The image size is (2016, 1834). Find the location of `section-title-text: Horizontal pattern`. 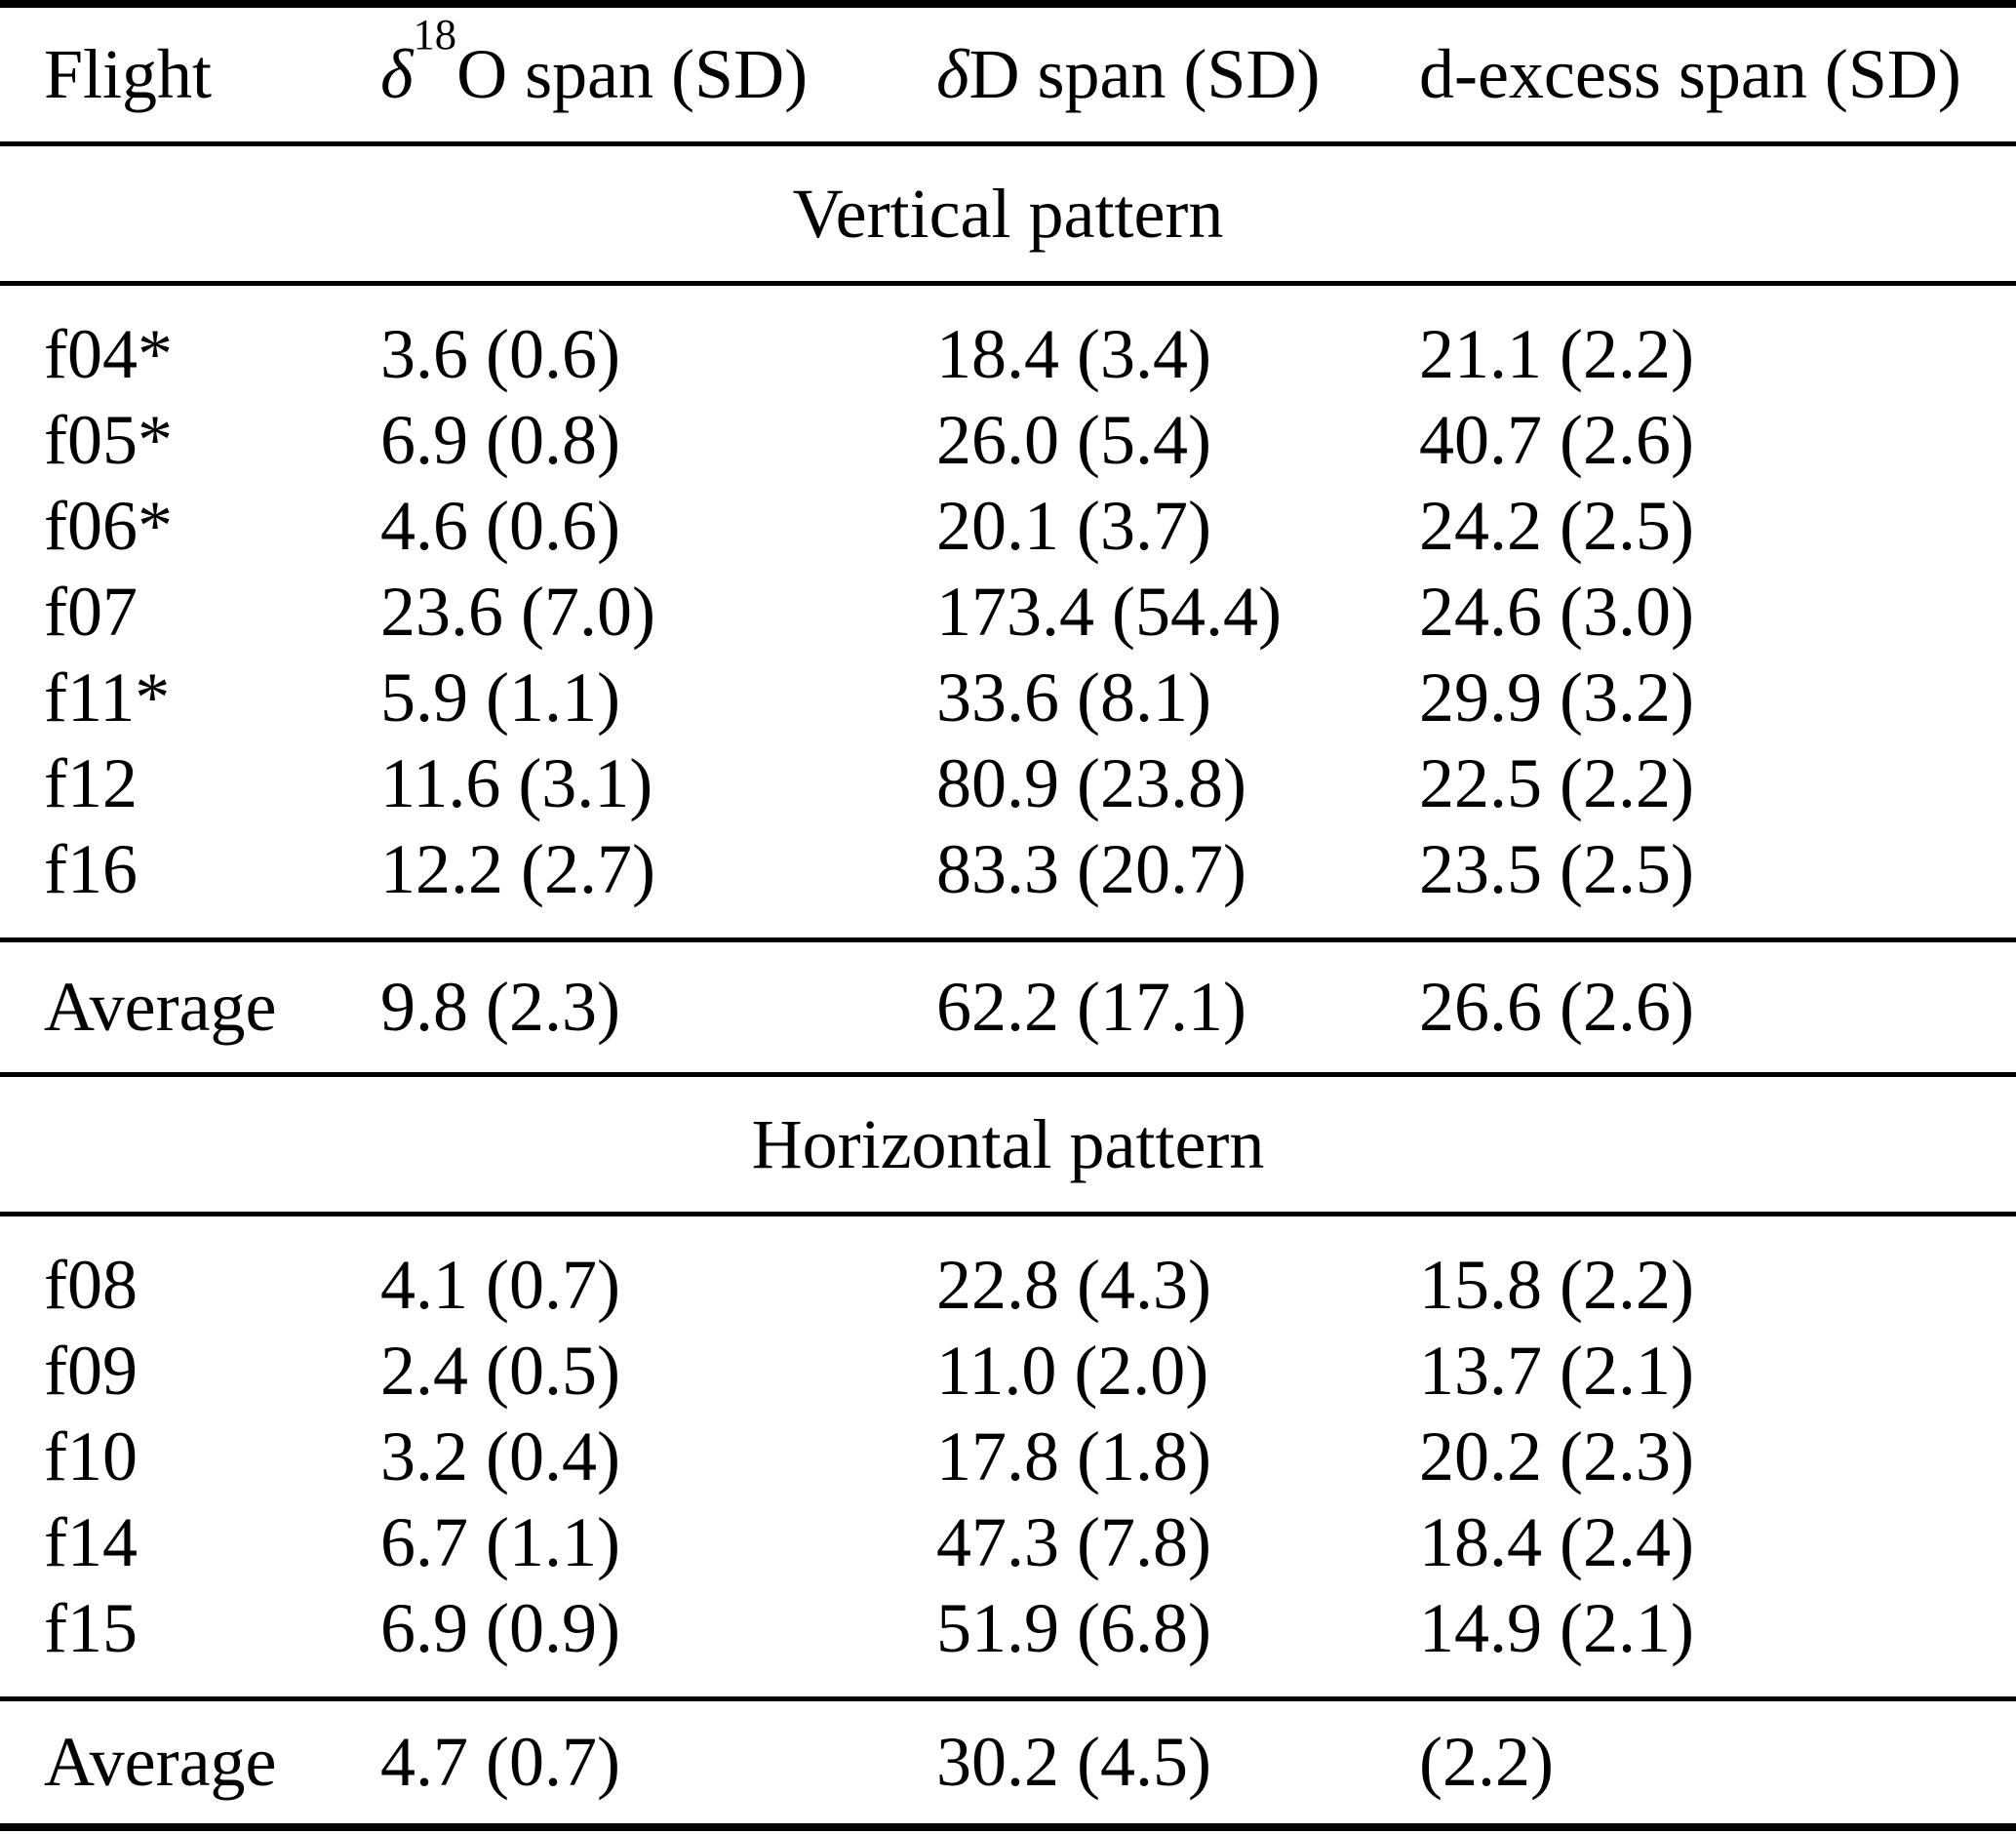

section-title-text: Horizontal pattern is located at coordinates (1008, 1143).